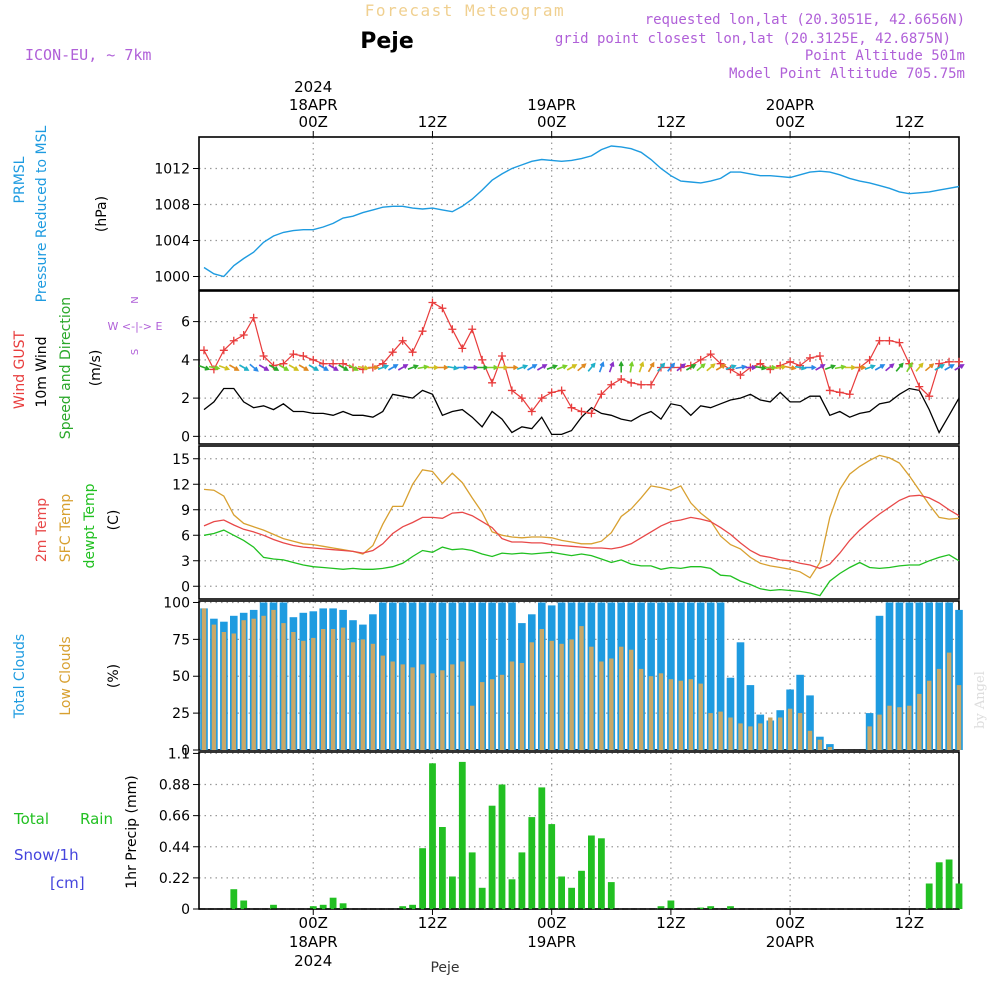 The height and width of the screenshot is (1000, 1000). What do you see at coordinates (181, 640) in the screenshot?
I see `y-tick-label: 75` at bounding box center [181, 640].